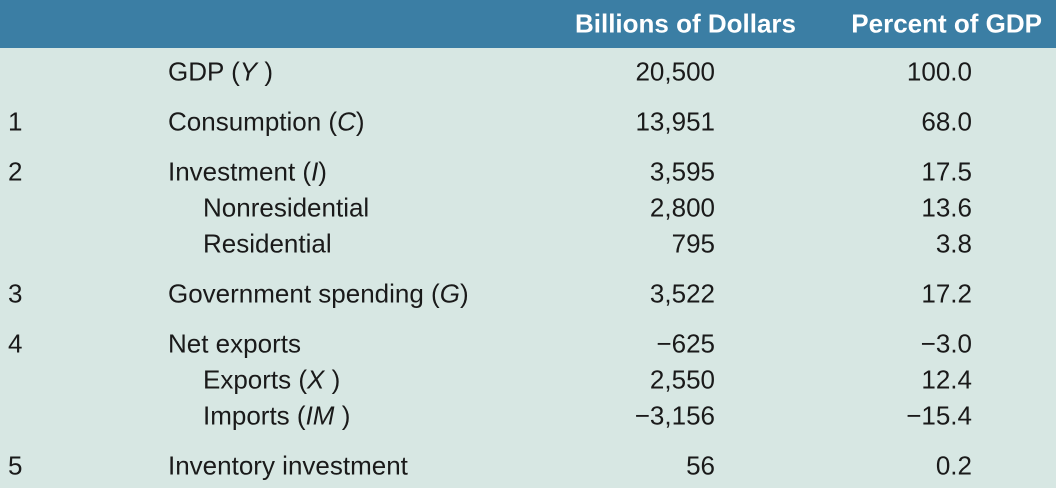 This screenshot has width=1056, height=488. Describe the element at coordinates (288, 465) in the screenshot. I see `row-label: Inventory investment` at that location.